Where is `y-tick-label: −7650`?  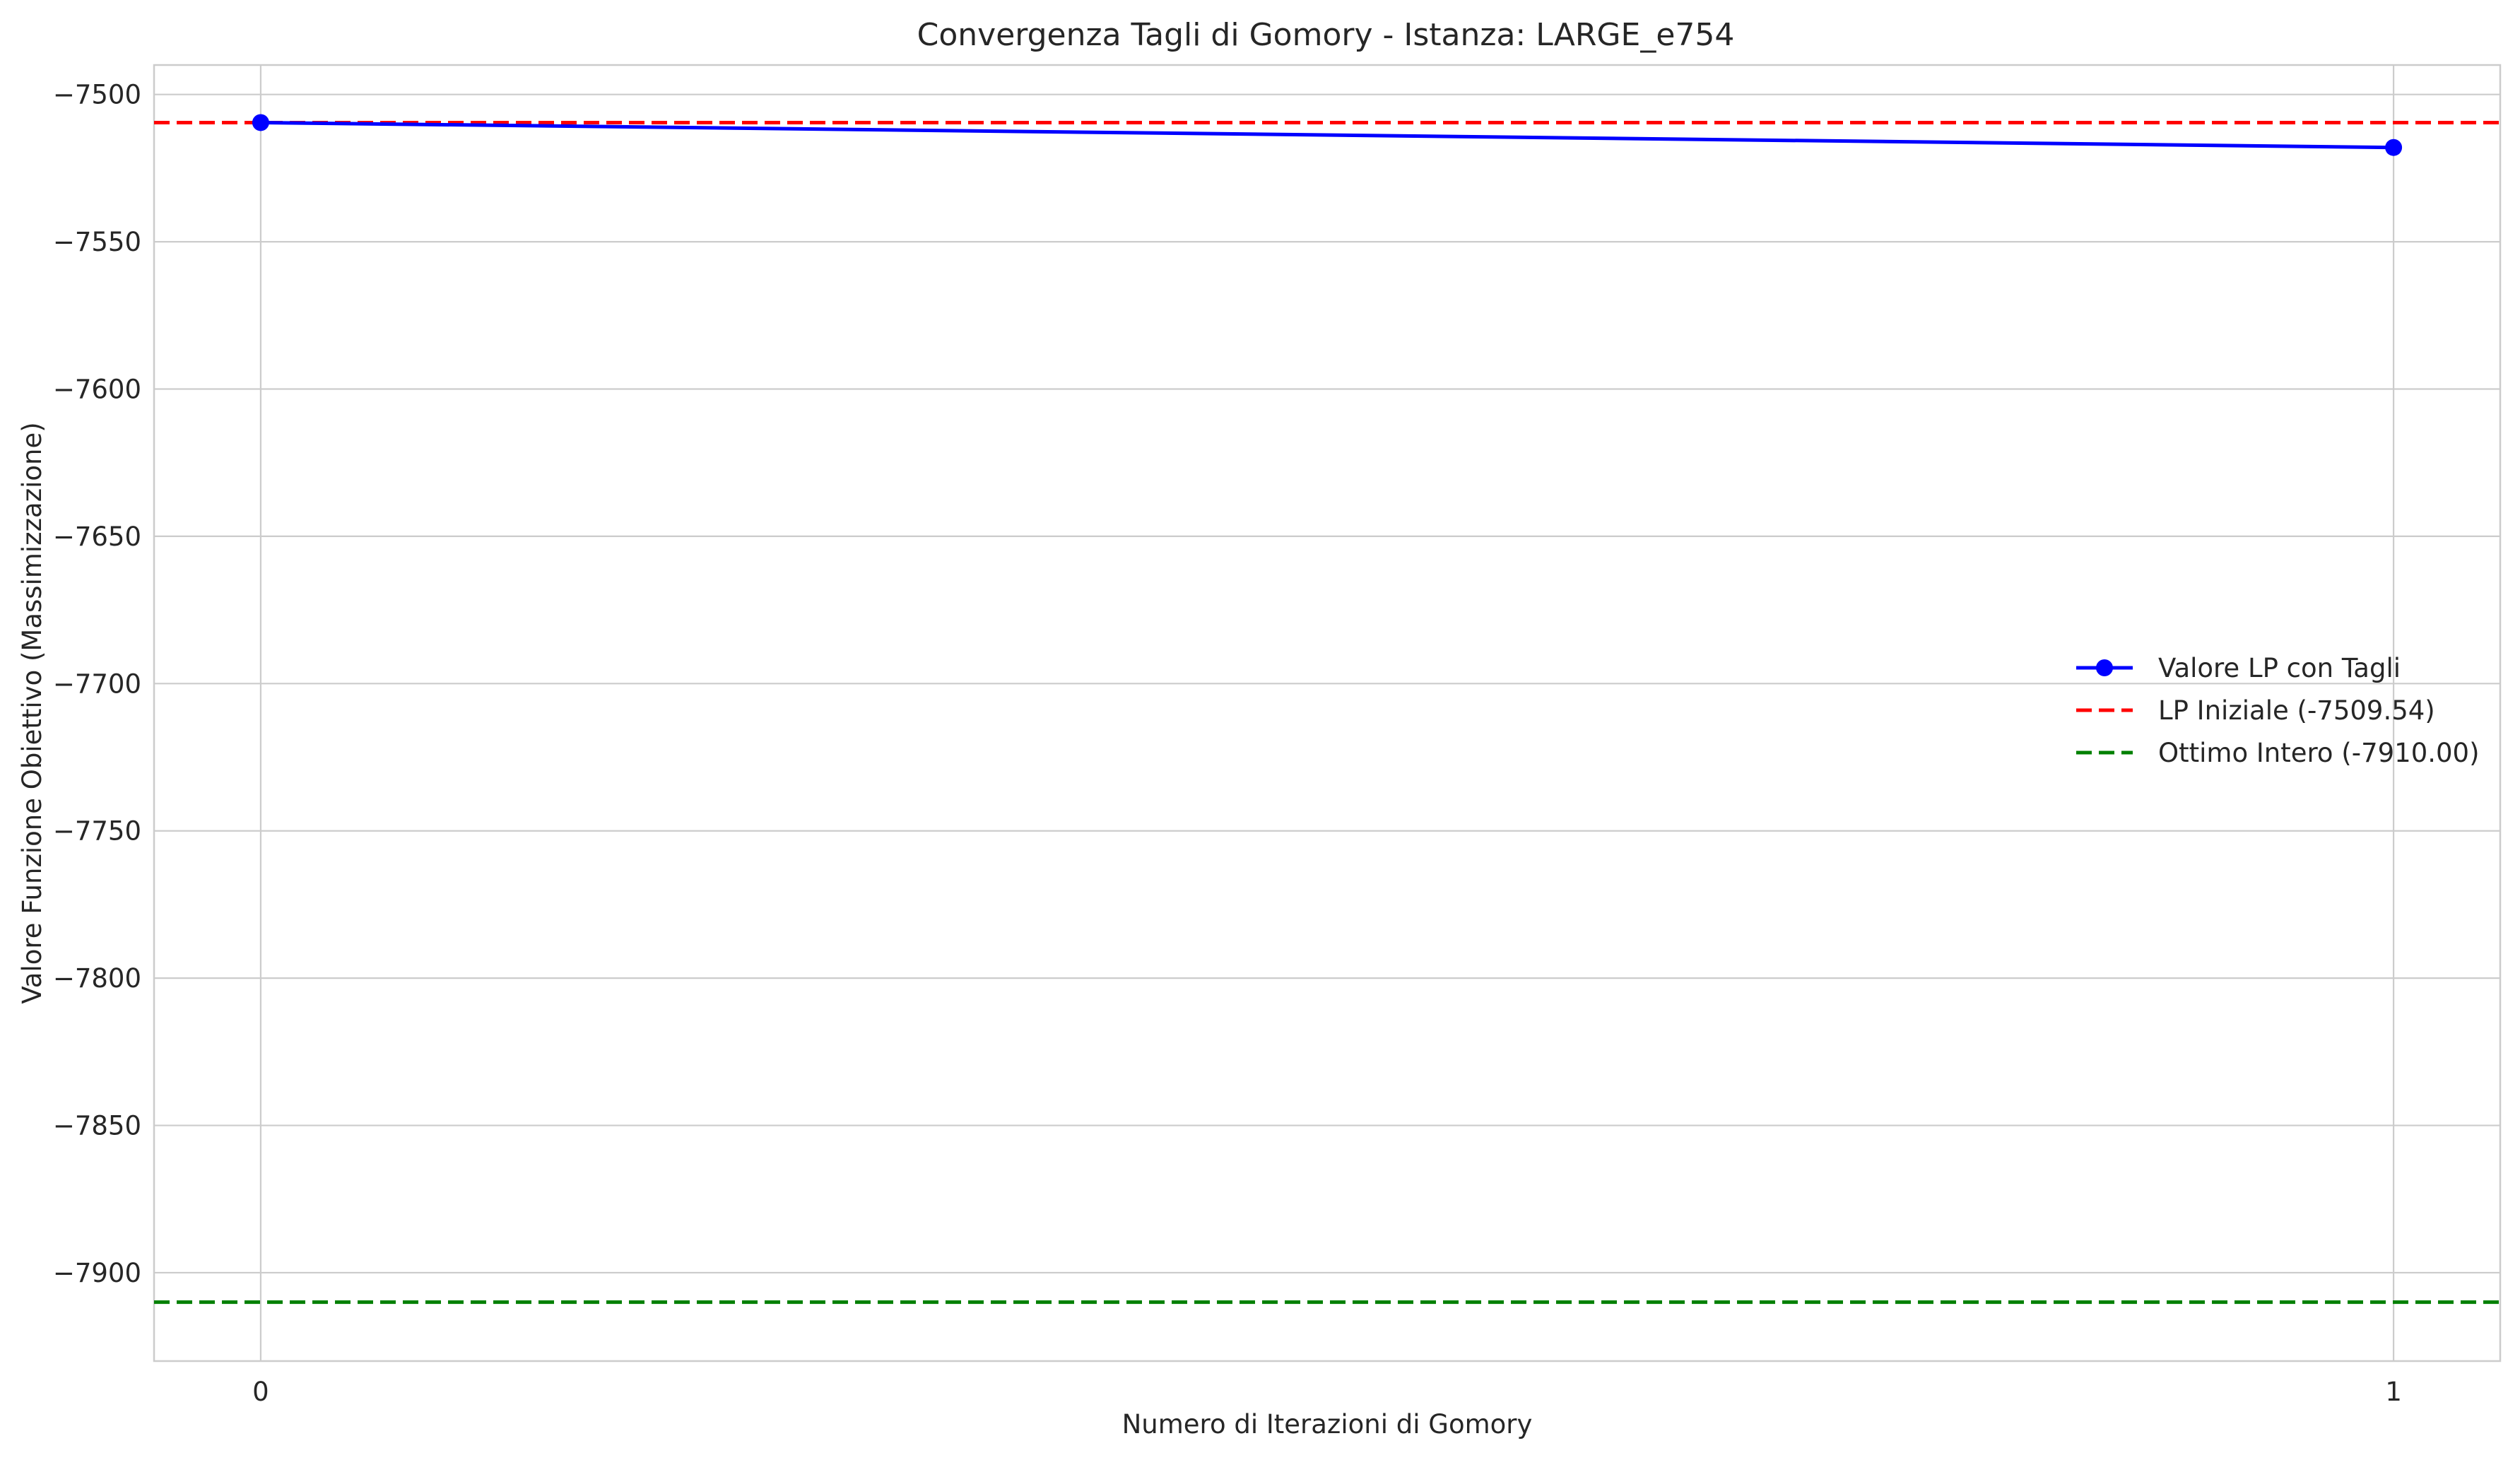
y-tick-label: −7650 is located at coordinates (97, 537).